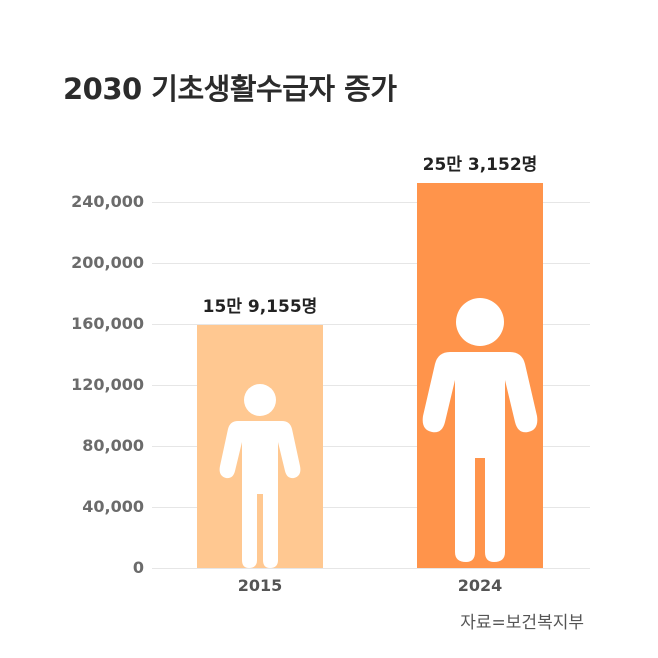 The width and height of the screenshot is (658, 658). Describe the element at coordinates (113, 445) in the screenshot. I see `y-tick-label: 80,000` at that location.